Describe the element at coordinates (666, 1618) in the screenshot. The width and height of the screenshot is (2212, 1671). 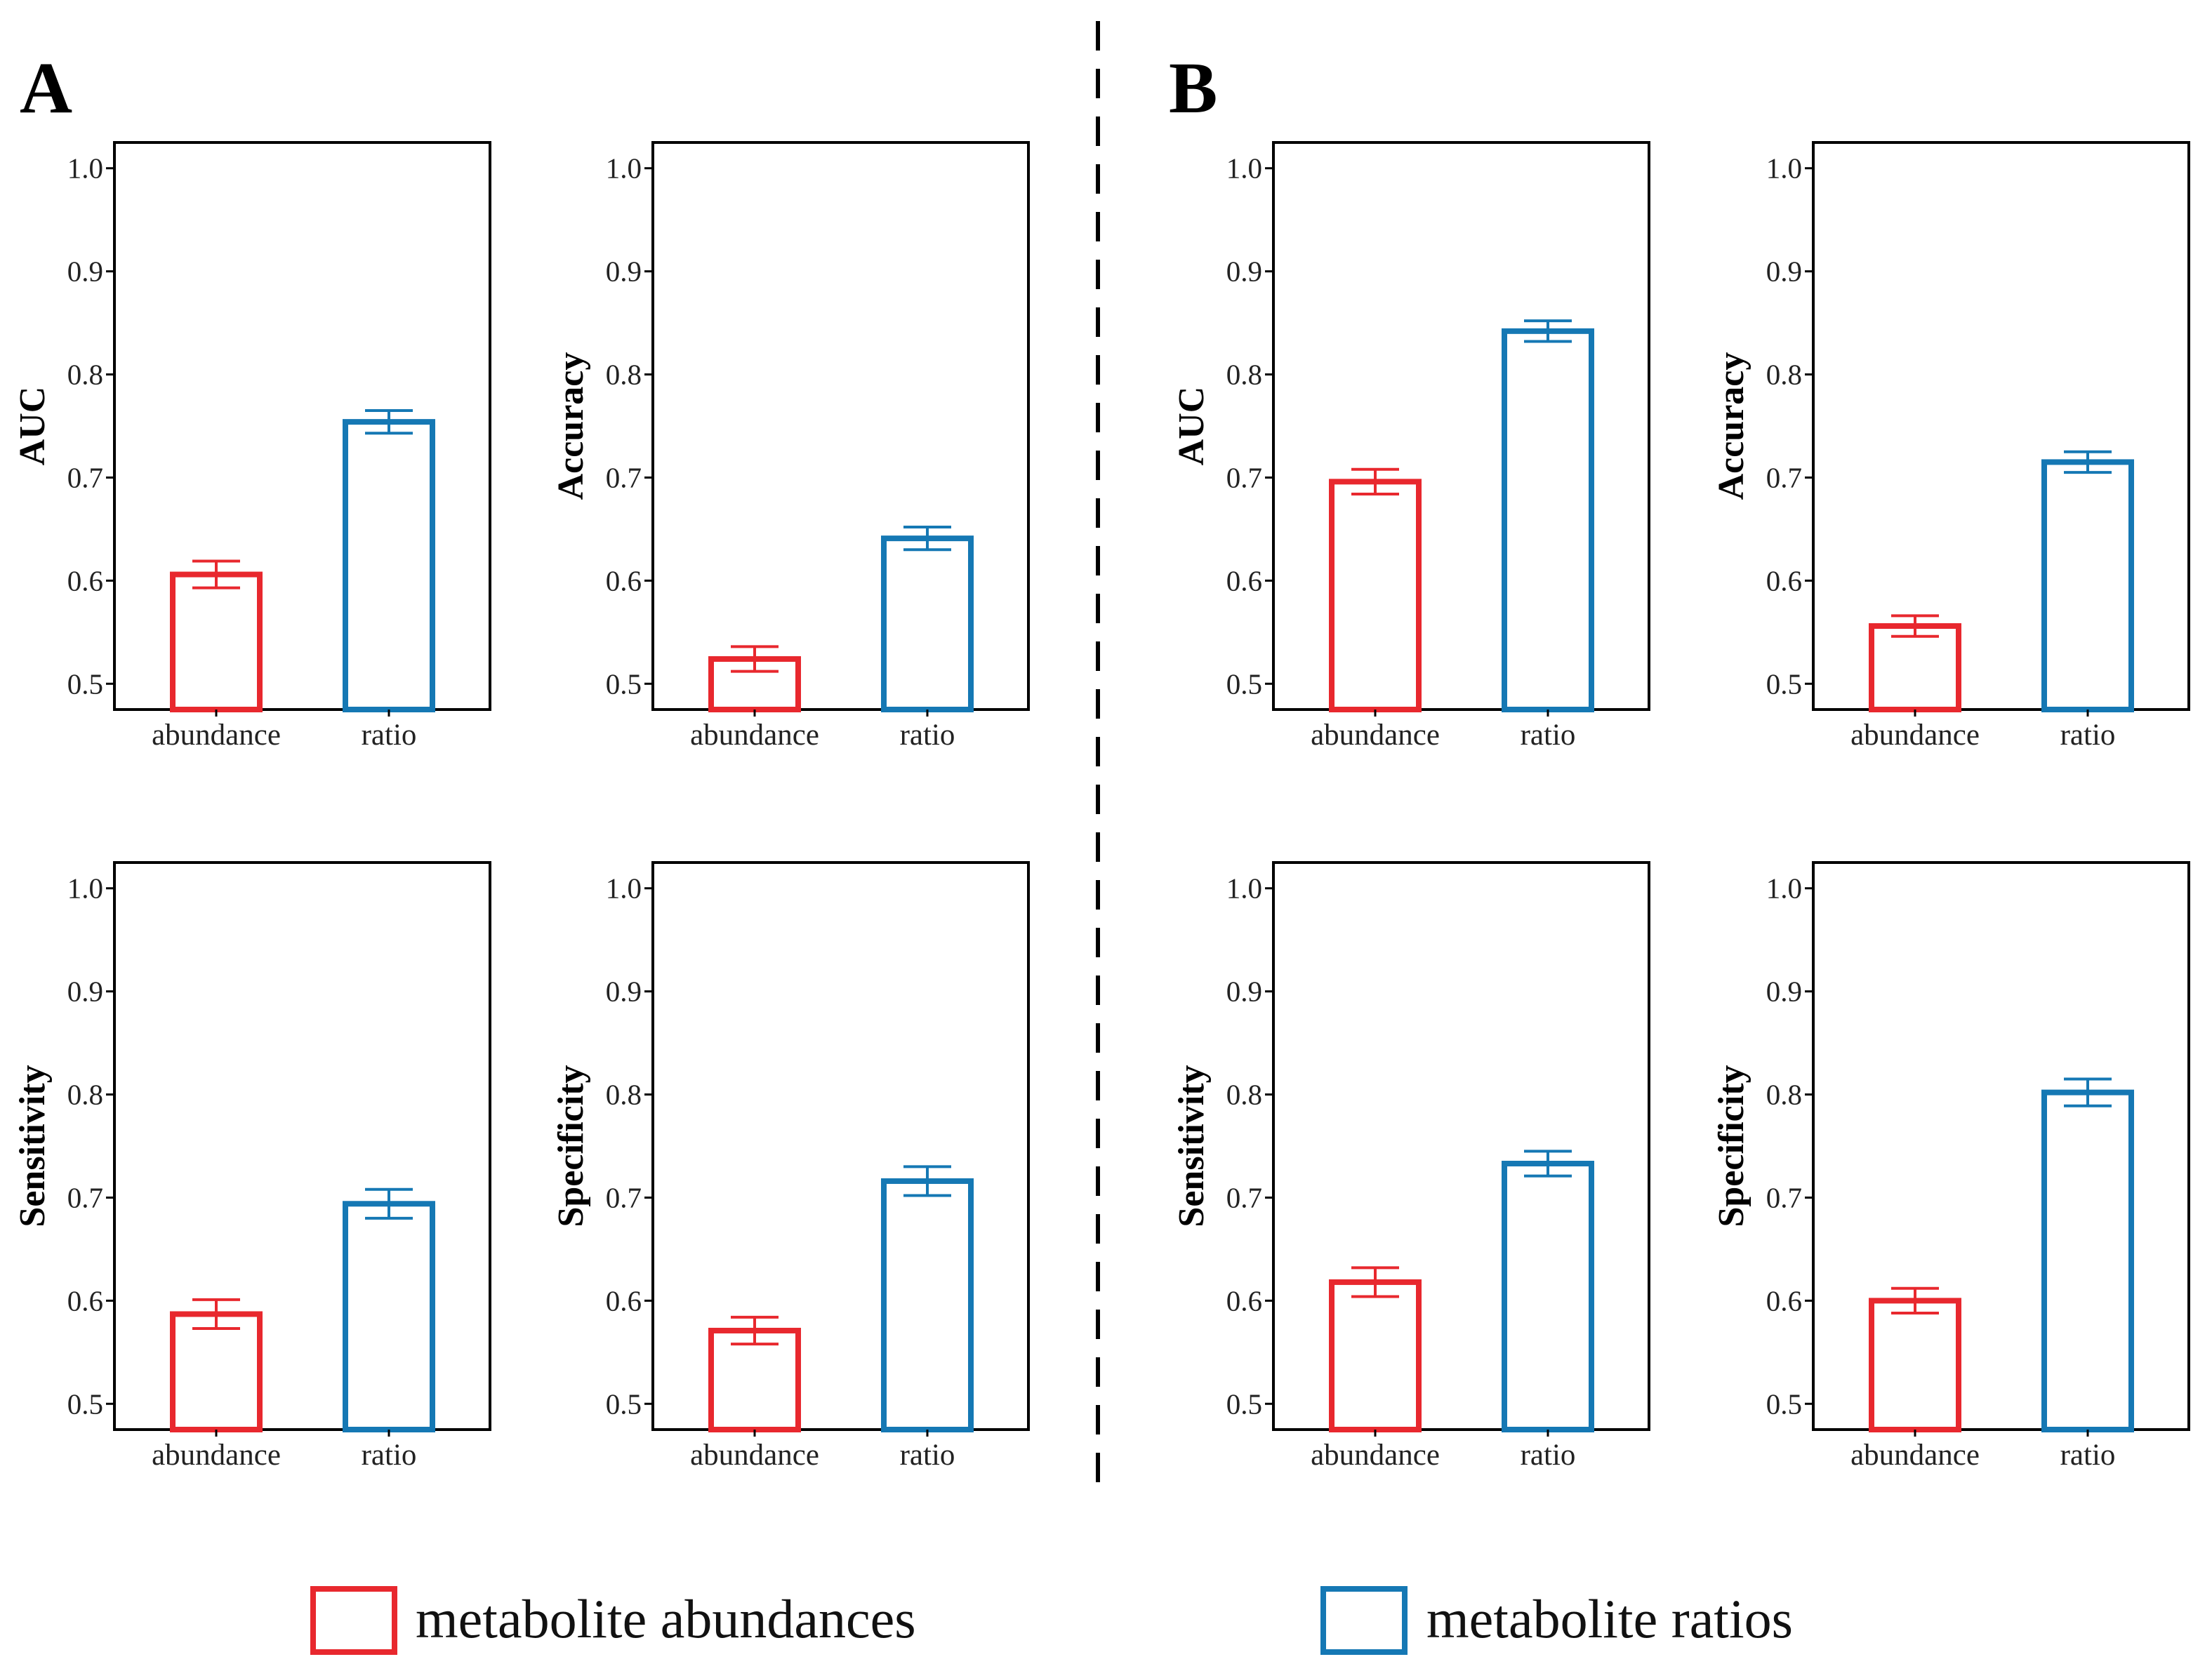
I see `legend-label-abundances: metabolite abundances` at that location.